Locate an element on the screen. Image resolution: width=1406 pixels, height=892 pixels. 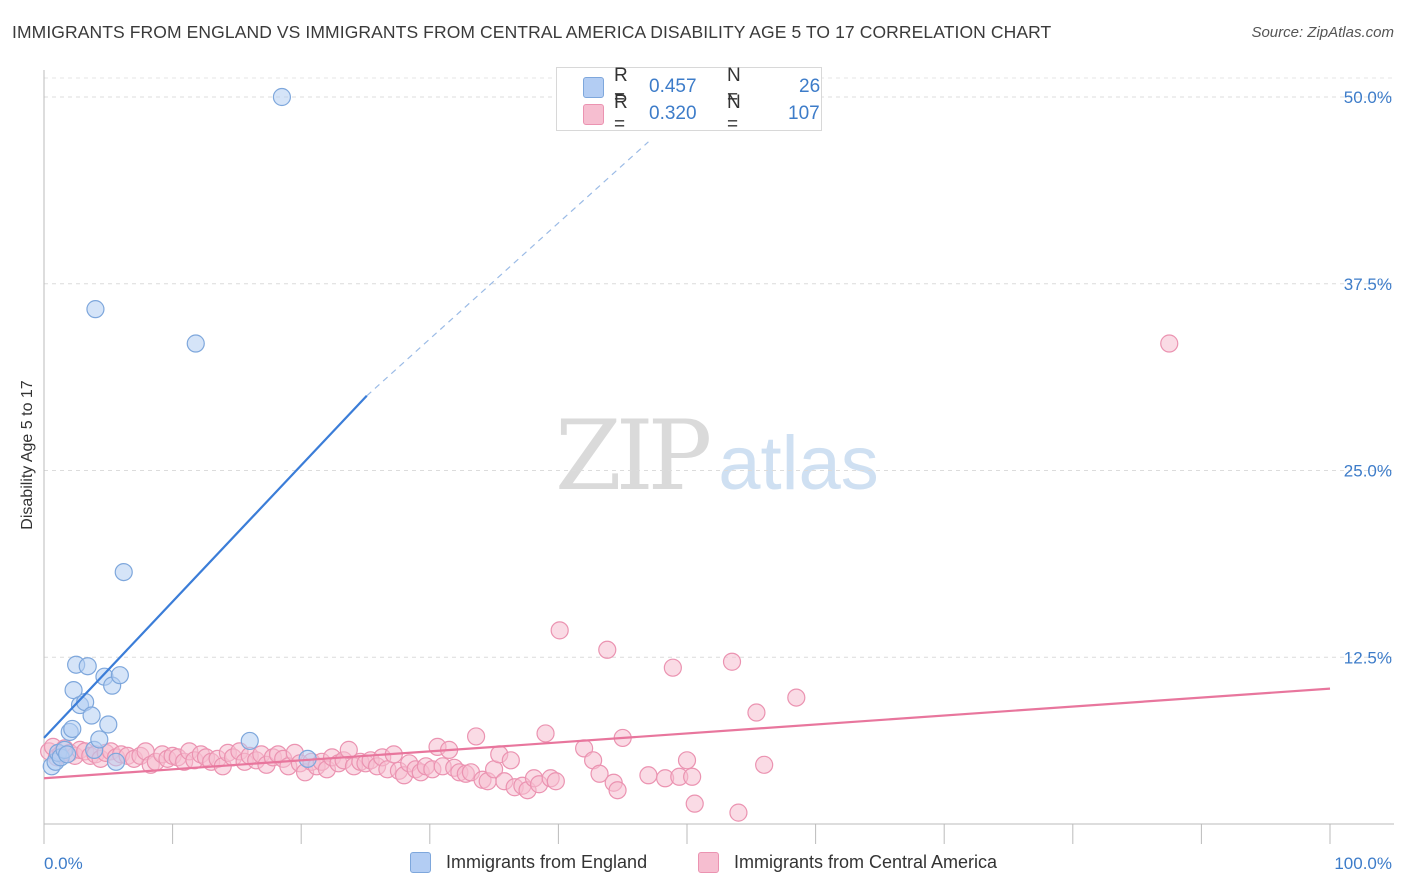
england-swatch is located at coordinates (593, 87).